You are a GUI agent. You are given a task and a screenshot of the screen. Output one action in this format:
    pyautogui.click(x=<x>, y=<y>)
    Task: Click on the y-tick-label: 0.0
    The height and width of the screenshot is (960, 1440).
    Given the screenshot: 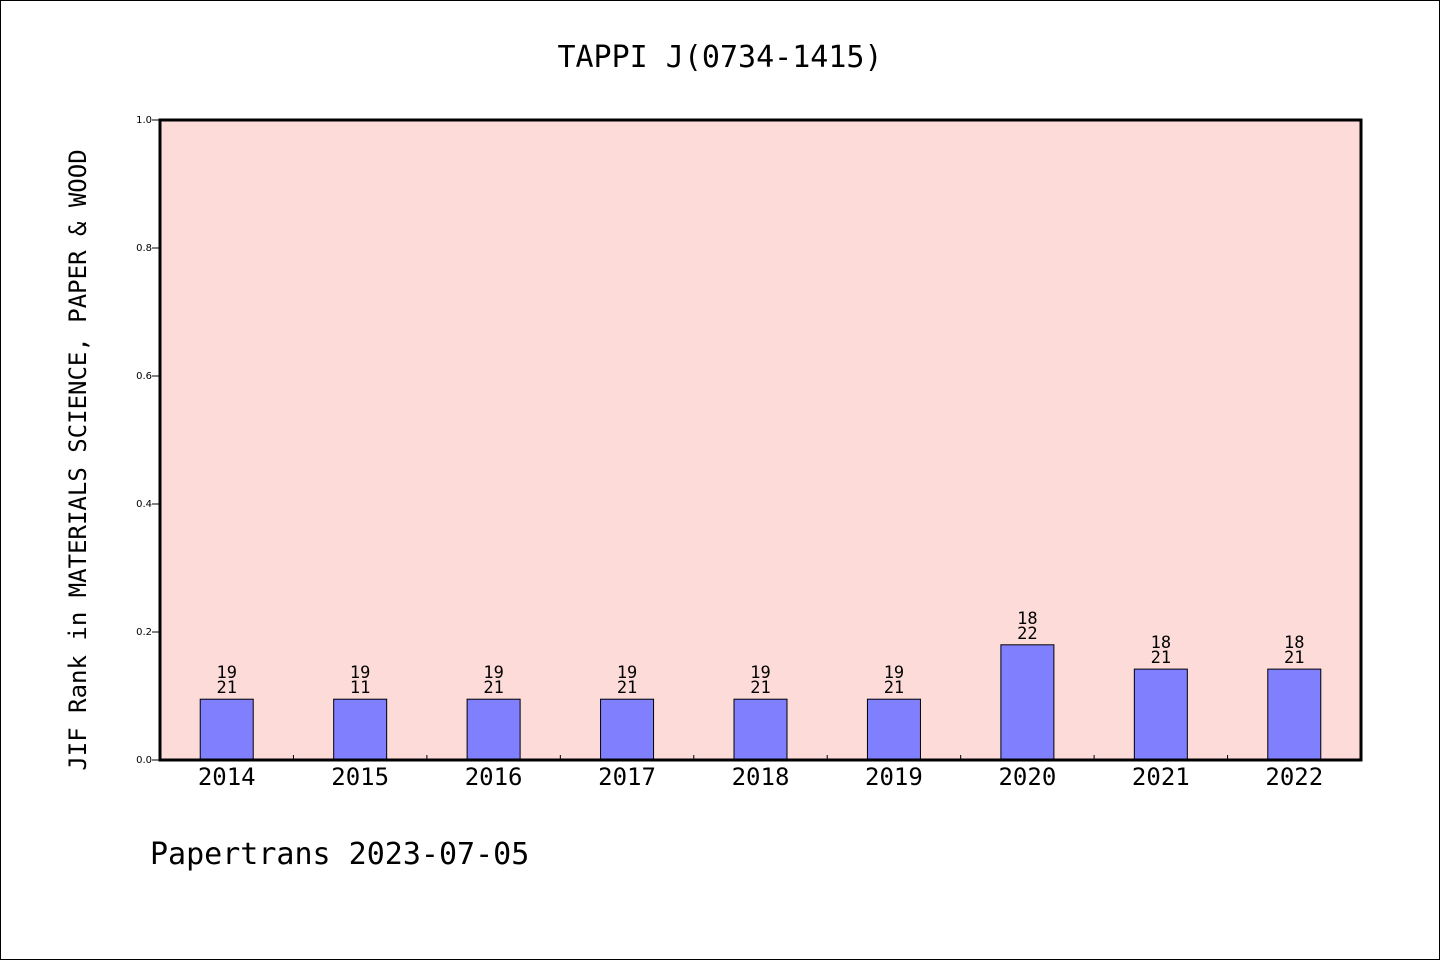 What is the action you would take?
    pyautogui.click(x=144, y=760)
    